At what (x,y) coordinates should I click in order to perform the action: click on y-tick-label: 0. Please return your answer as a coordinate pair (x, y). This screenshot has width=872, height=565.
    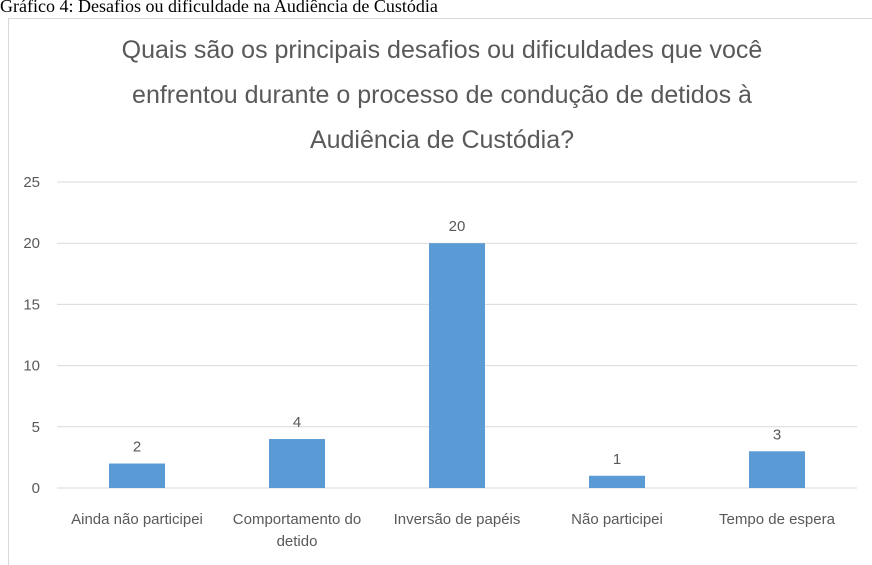
    Looking at the image, I should click on (36, 488).